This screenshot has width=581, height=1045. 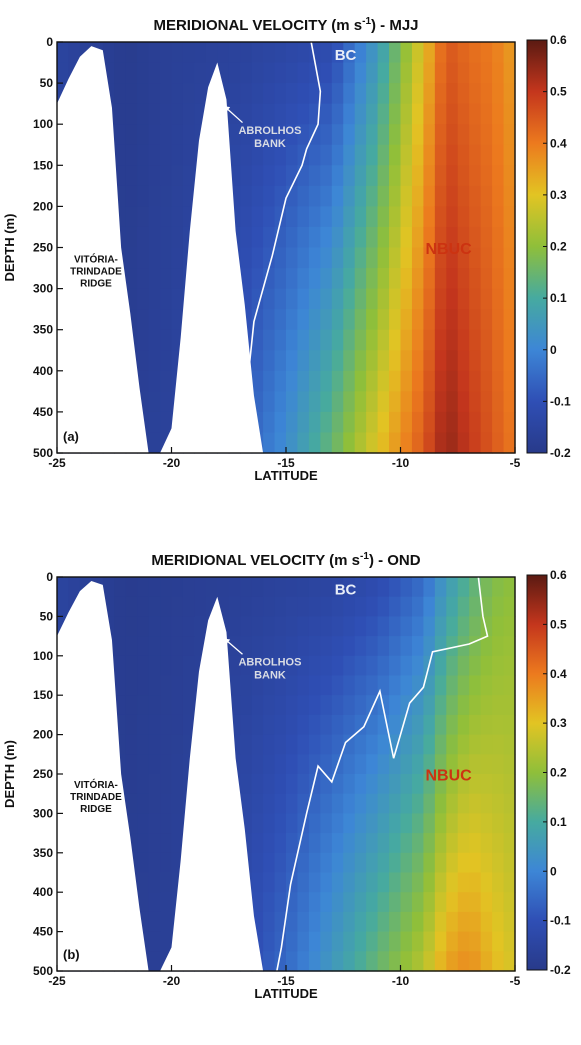 I want to click on colorbar-tick-label: 0, so click(x=553, y=871).